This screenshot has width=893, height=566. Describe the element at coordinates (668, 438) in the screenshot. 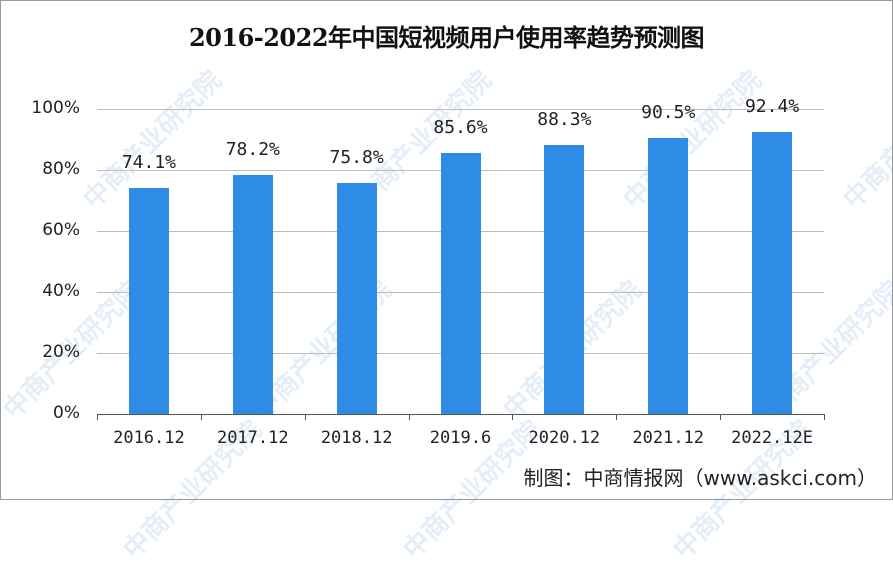

I see `x-tick-label: 2021.12` at that location.